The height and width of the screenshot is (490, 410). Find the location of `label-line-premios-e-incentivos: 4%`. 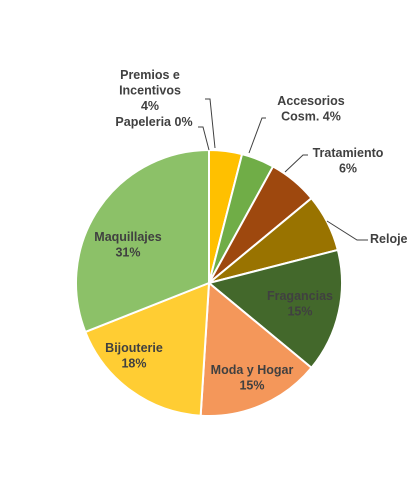

label-line-premios-e-incentivos: 4% is located at coordinates (150, 106).